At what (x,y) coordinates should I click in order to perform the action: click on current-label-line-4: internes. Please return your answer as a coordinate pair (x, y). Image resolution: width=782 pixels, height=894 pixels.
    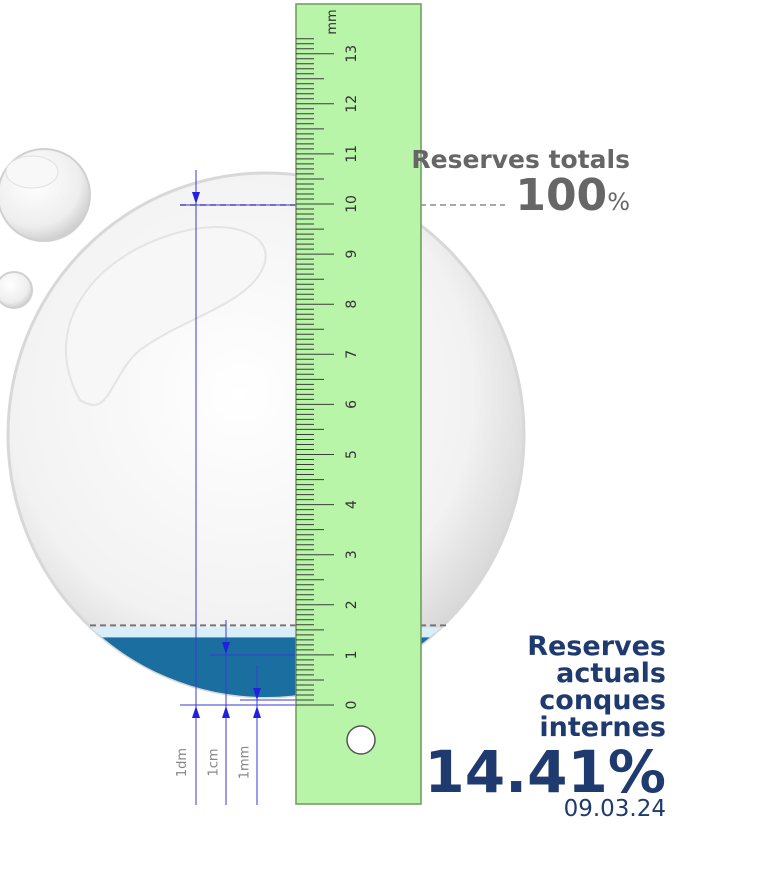
    Looking at the image, I should click on (602, 727).